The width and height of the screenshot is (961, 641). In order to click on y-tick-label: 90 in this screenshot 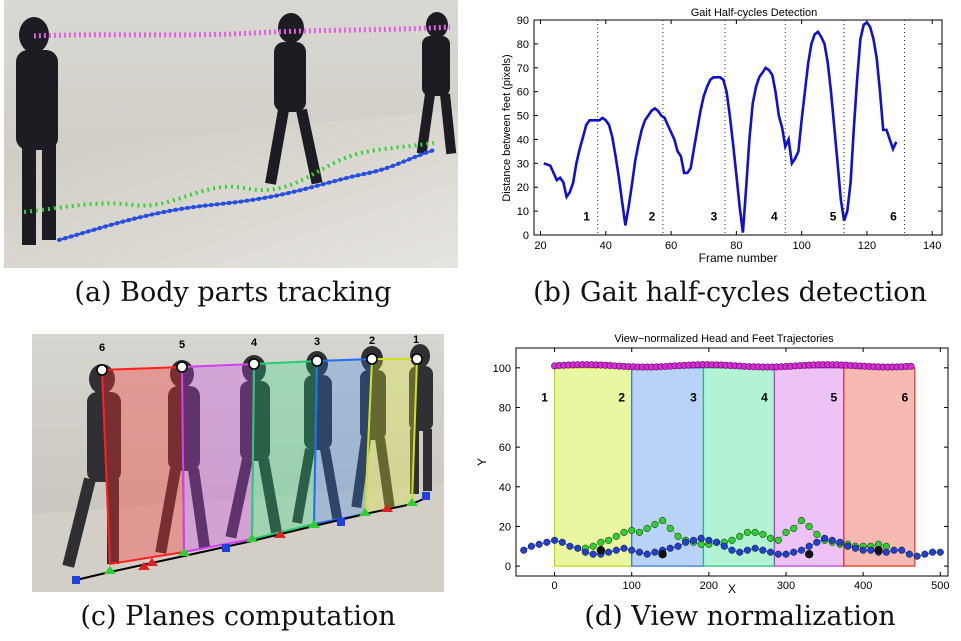, I will do `click(523, 21)`.